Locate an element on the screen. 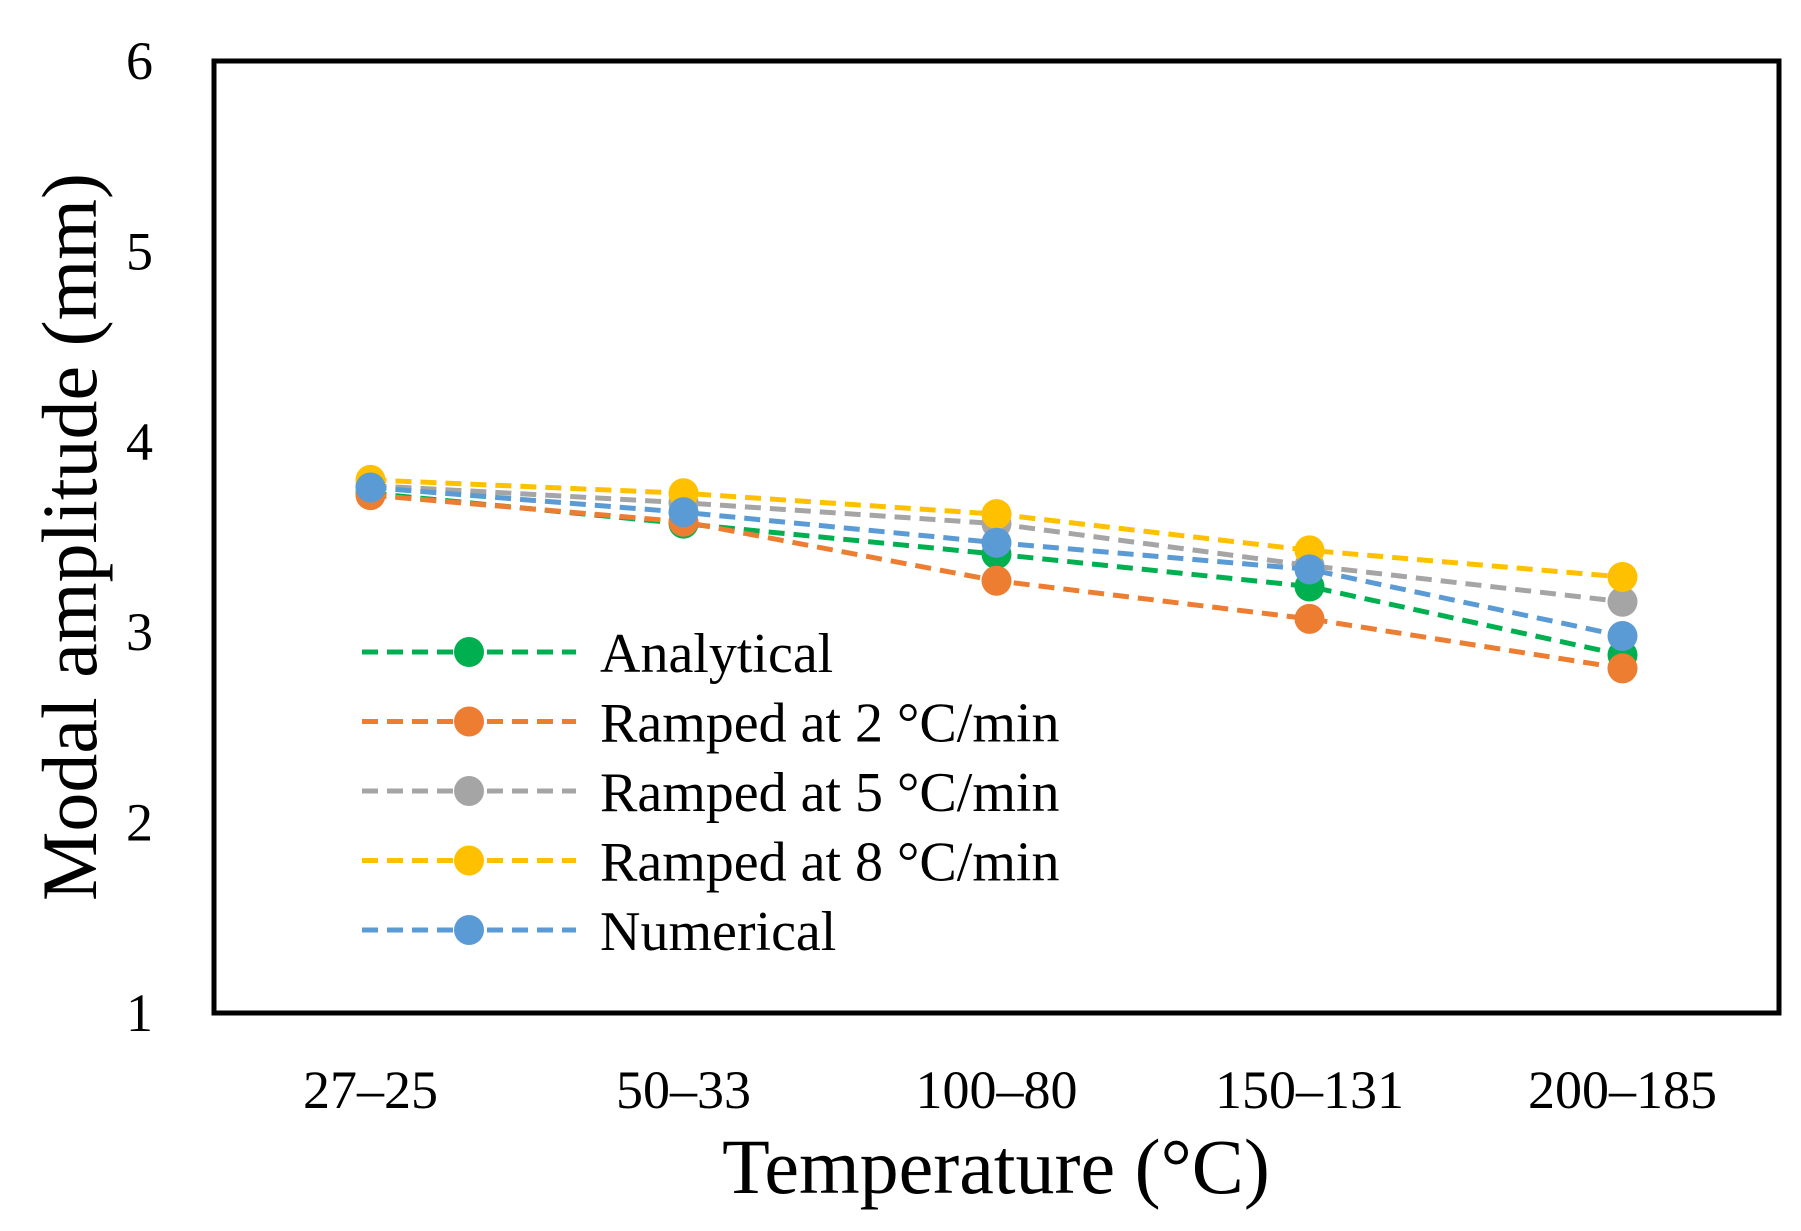 The width and height of the screenshot is (1801, 1231). series-layer is located at coordinates (996, 574).